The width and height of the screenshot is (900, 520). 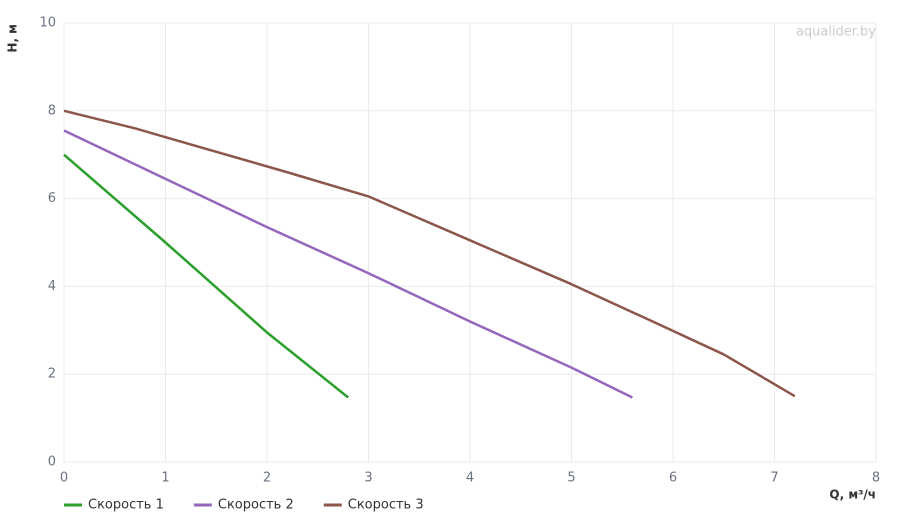 What do you see at coordinates (673, 478) in the screenshot?
I see `x-tick-label: 6` at bounding box center [673, 478].